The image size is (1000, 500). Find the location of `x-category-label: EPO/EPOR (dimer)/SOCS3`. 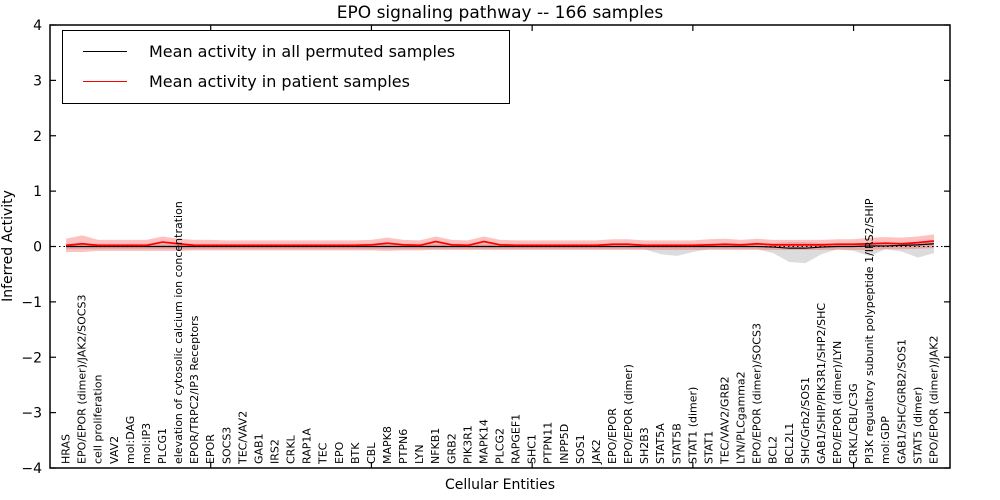

x-category-label: EPO/EPOR (dimer)/SOCS3 is located at coordinates (757, 393).